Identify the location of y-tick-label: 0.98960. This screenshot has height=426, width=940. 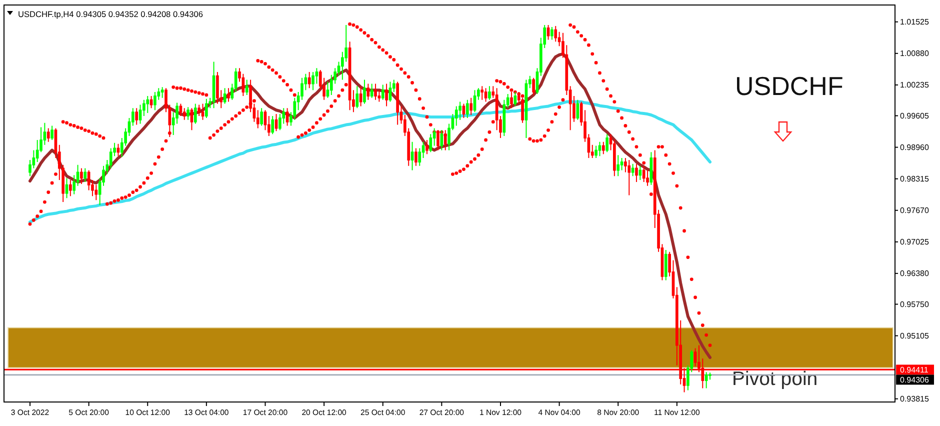
(915, 147).